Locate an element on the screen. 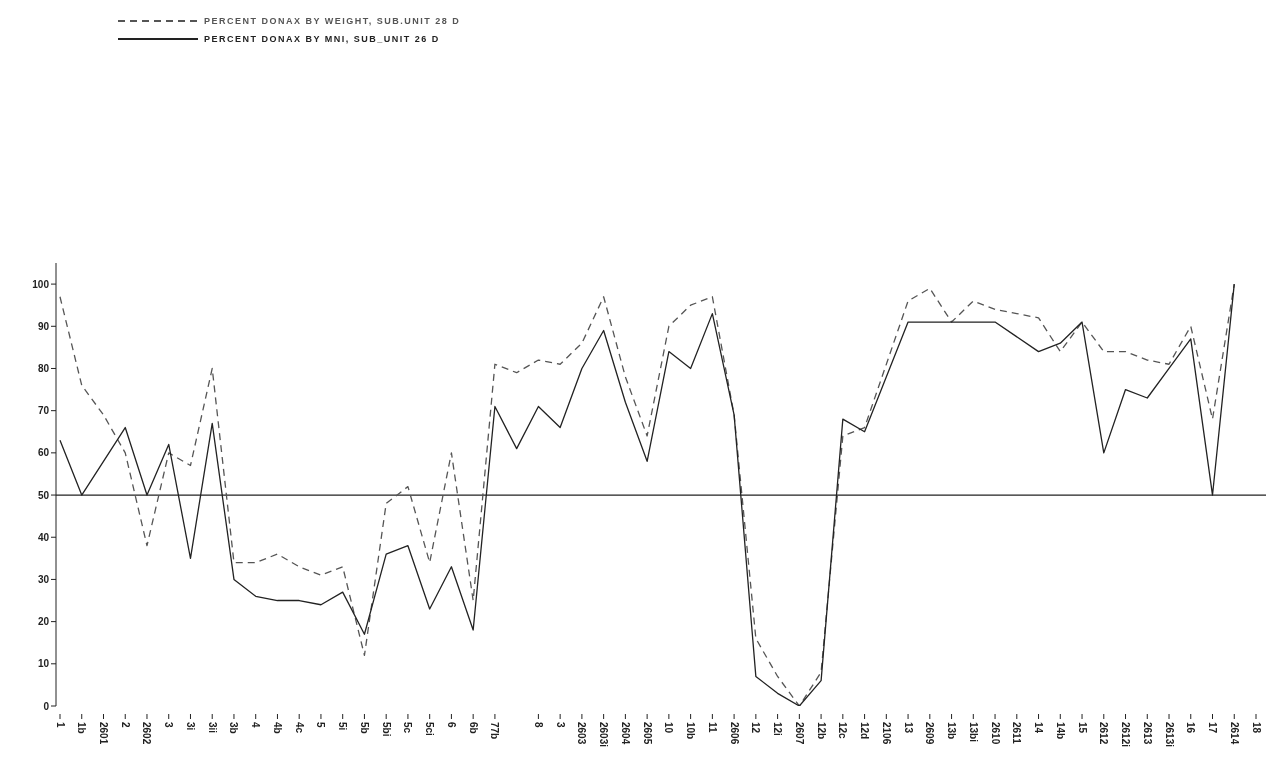 The image size is (1282, 777). x-tick-label: 3ii is located at coordinates (212, 728).